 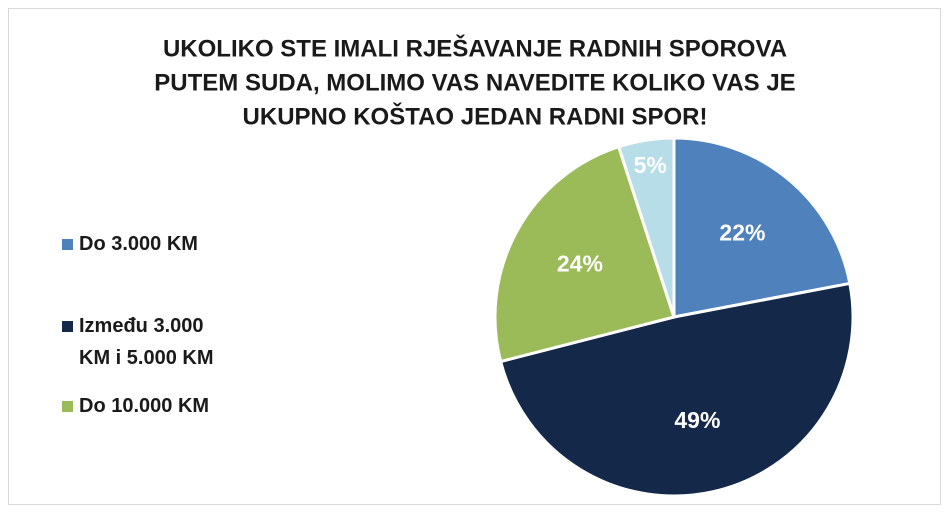 What do you see at coordinates (697, 420) in the screenshot?
I see `data-label: 49%` at bounding box center [697, 420].